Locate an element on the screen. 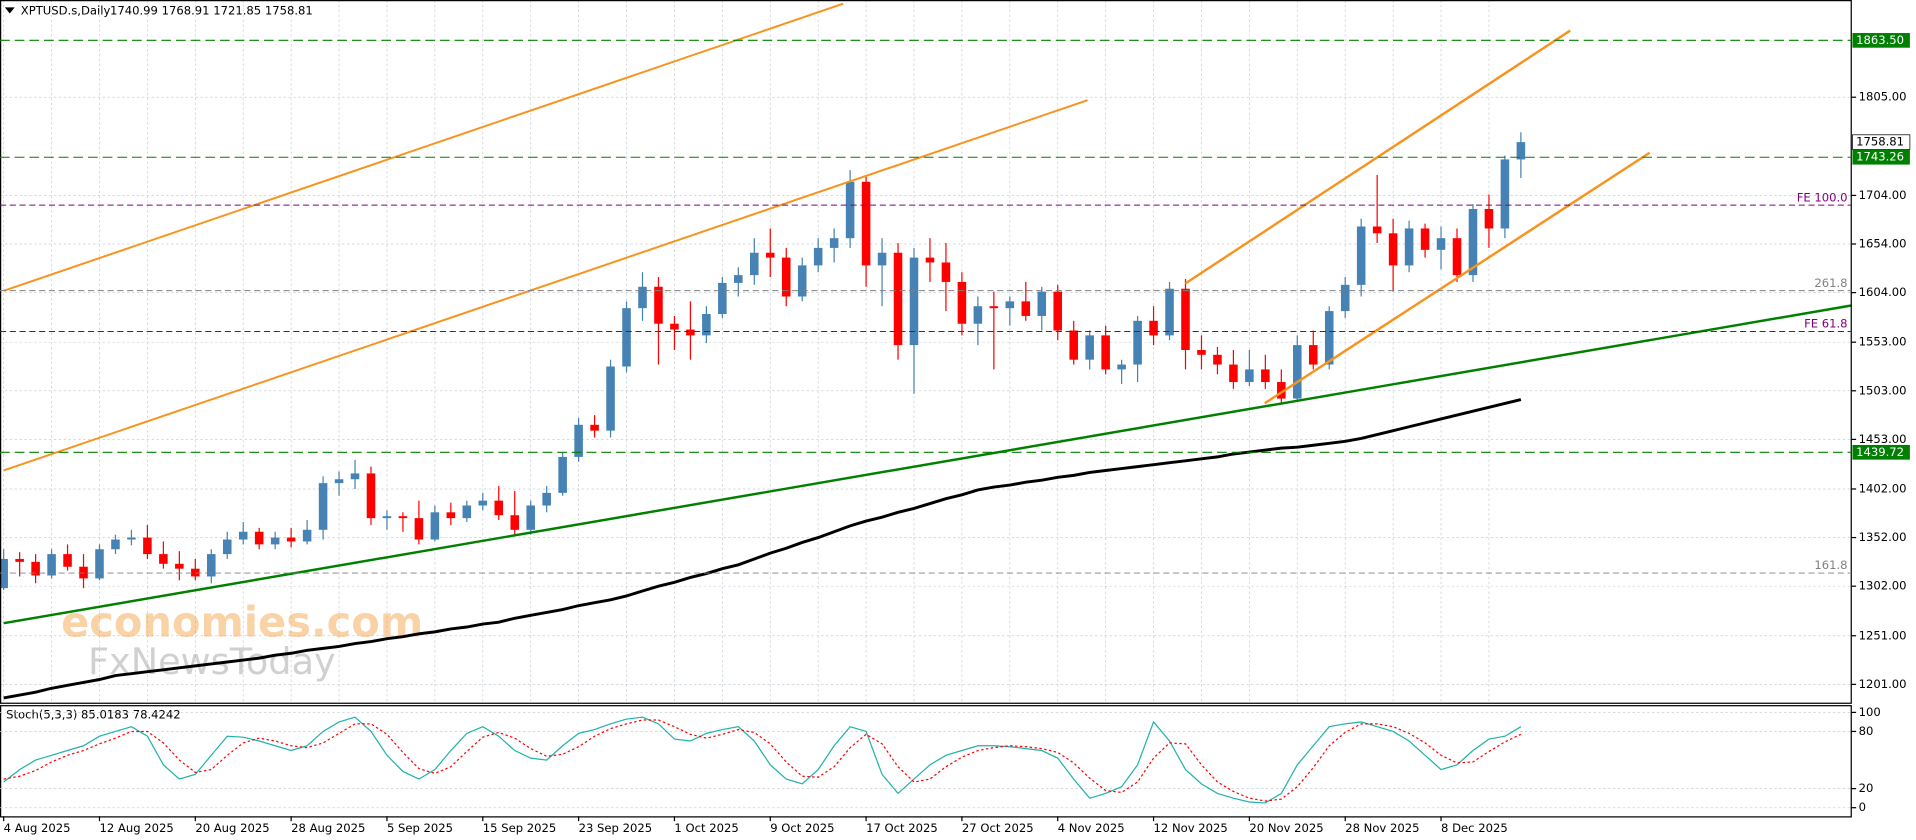 This screenshot has width=1916, height=840. x-tick-label: 28 Nov 2025 is located at coordinates (1382, 828).